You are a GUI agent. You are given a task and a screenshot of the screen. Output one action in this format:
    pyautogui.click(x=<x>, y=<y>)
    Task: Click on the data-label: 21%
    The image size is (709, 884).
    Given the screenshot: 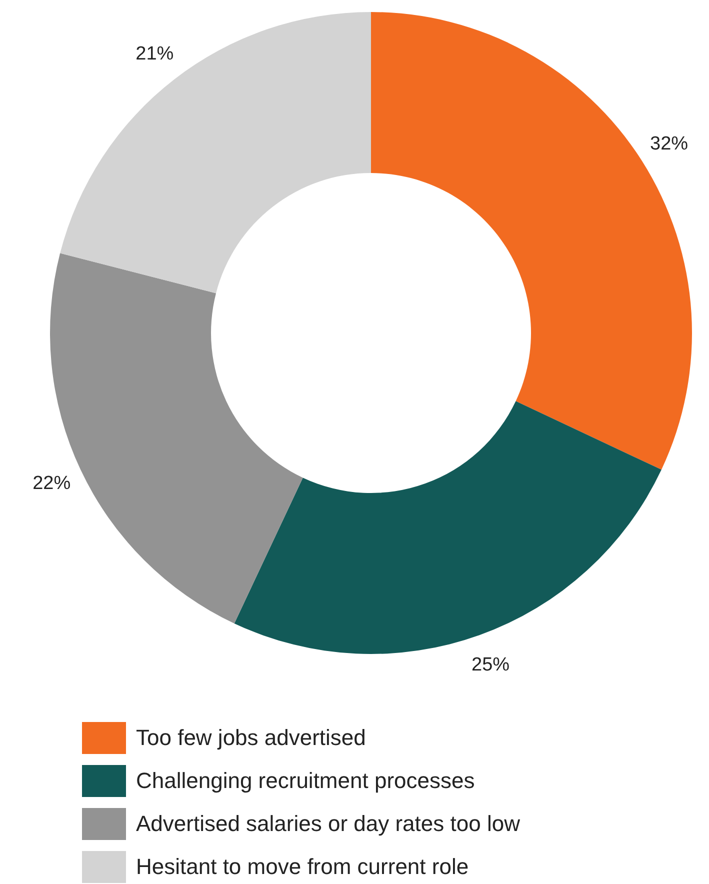 What is the action you would take?
    pyautogui.click(x=155, y=54)
    